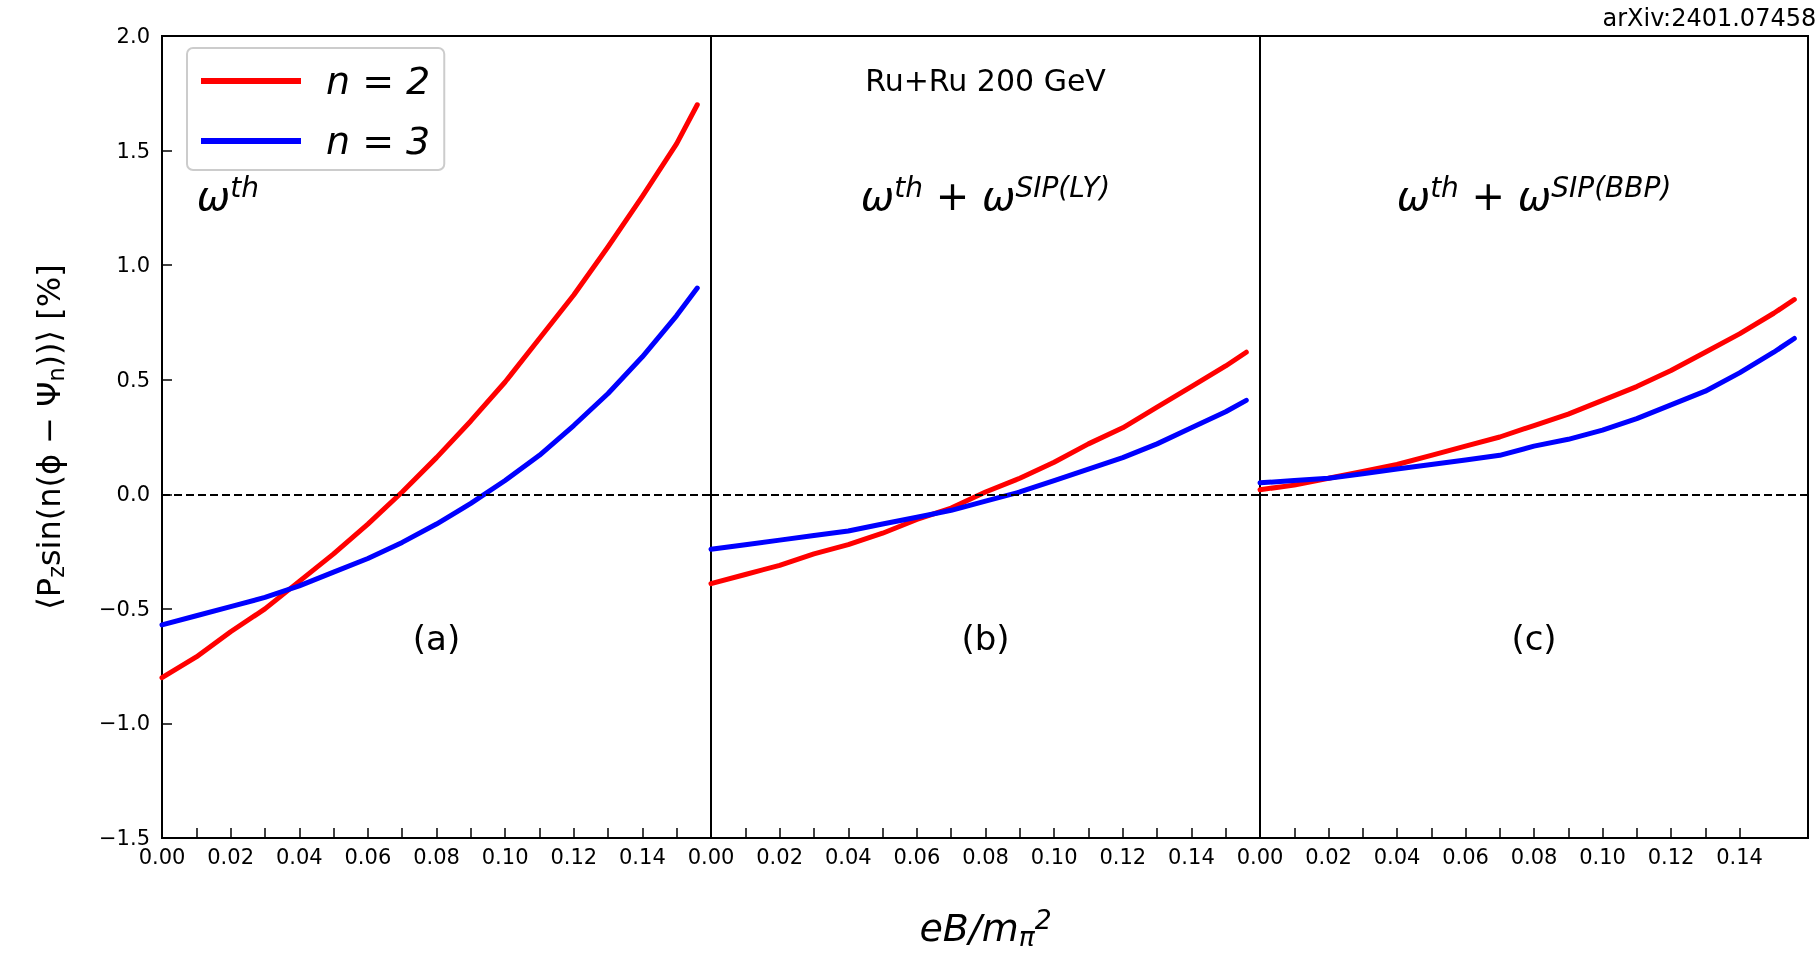  I want to click on y-tick-label: −0.5, so click(124, 608).